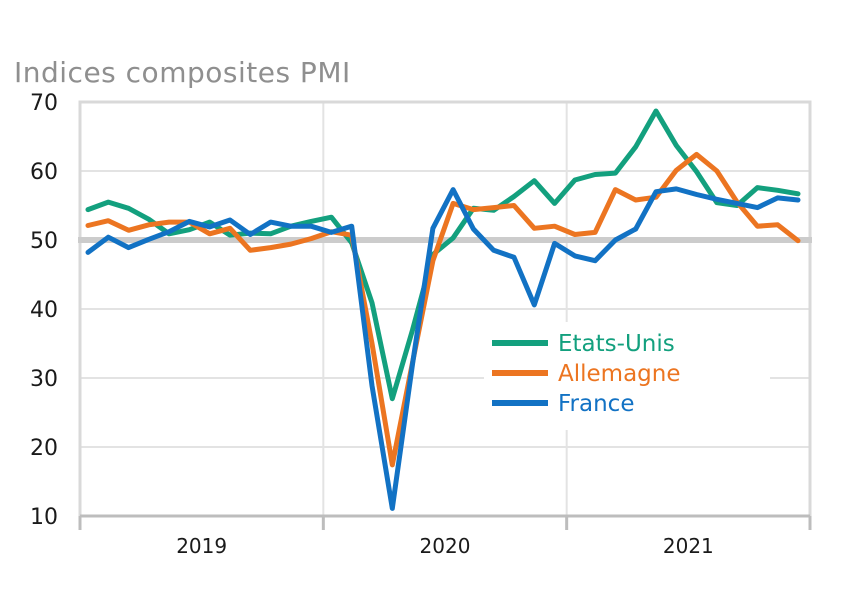 This screenshot has height=600, width=858. What do you see at coordinates (688, 546) in the screenshot?
I see `x-tick-label: 2021` at bounding box center [688, 546].